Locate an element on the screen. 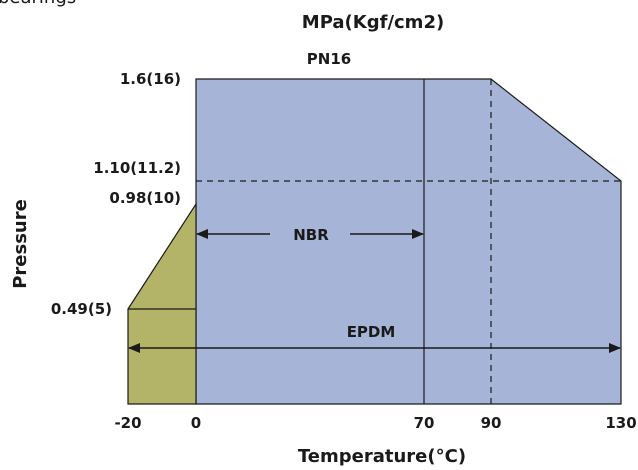  x-axis-title: Temperature(°C) is located at coordinates (382, 456).